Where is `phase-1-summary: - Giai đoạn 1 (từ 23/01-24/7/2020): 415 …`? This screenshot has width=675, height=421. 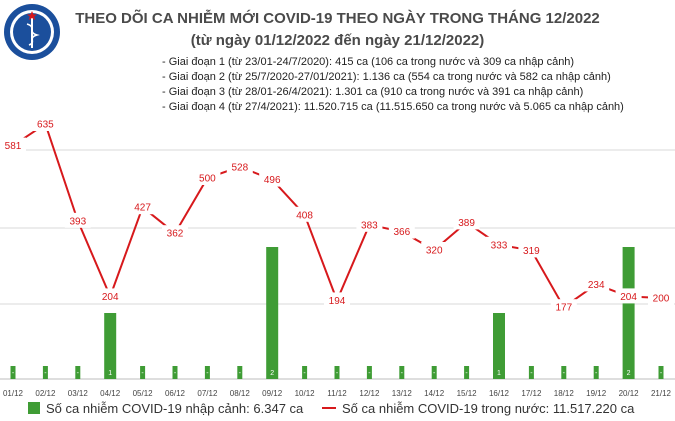 phase-1-summary: - Giai đoạn 1 (từ 23/01-24/7/2020): 415 … is located at coordinates (368, 62).